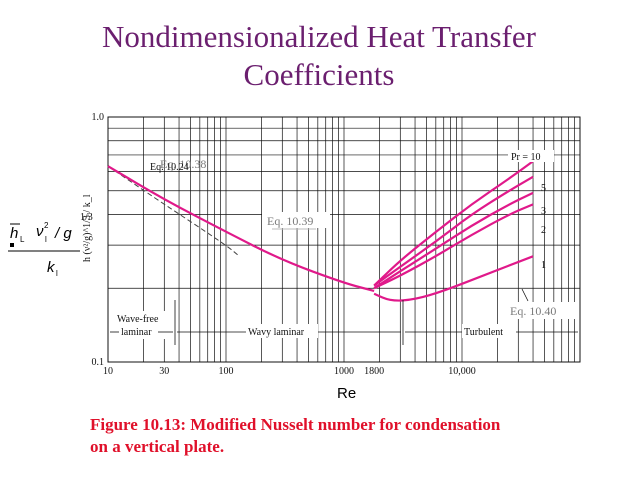 The width and height of the screenshot is (638, 478). I want to click on x-tick-label-1: 30, so click(164, 371).